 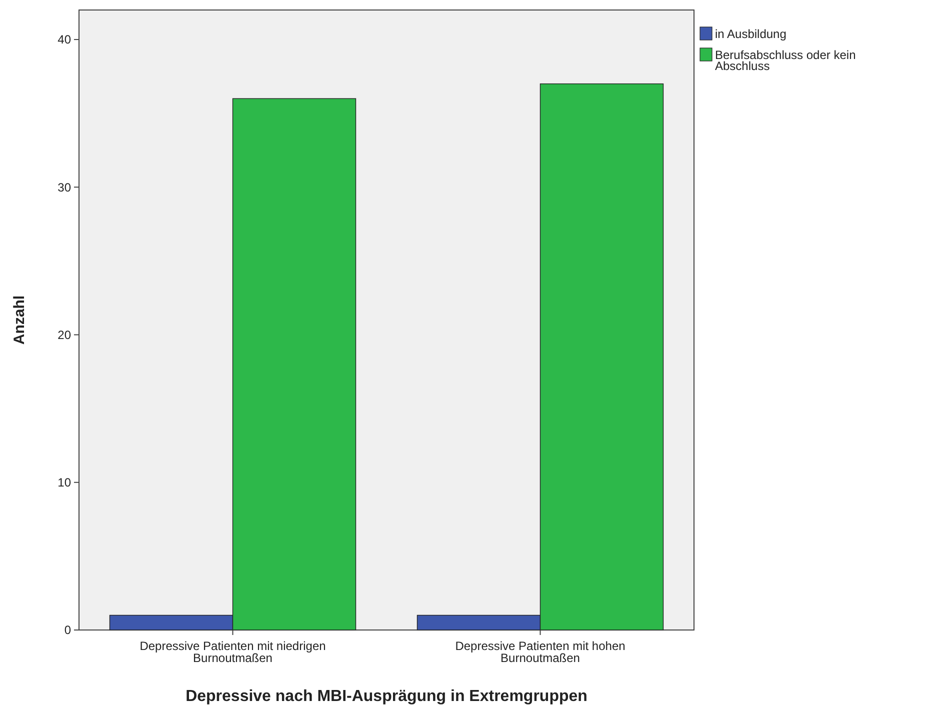 I want to click on legend-label: in Ausbildung, so click(x=750, y=34).